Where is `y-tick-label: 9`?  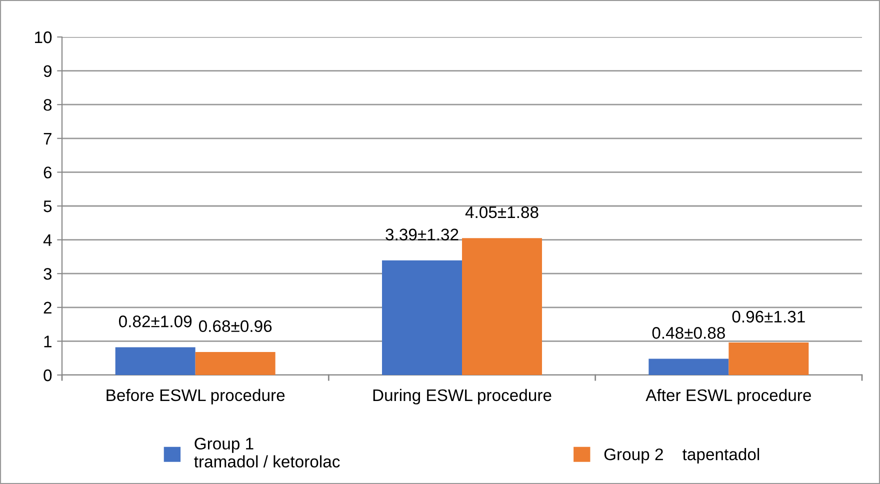 y-tick-label: 9 is located at coordinates (48, 71).